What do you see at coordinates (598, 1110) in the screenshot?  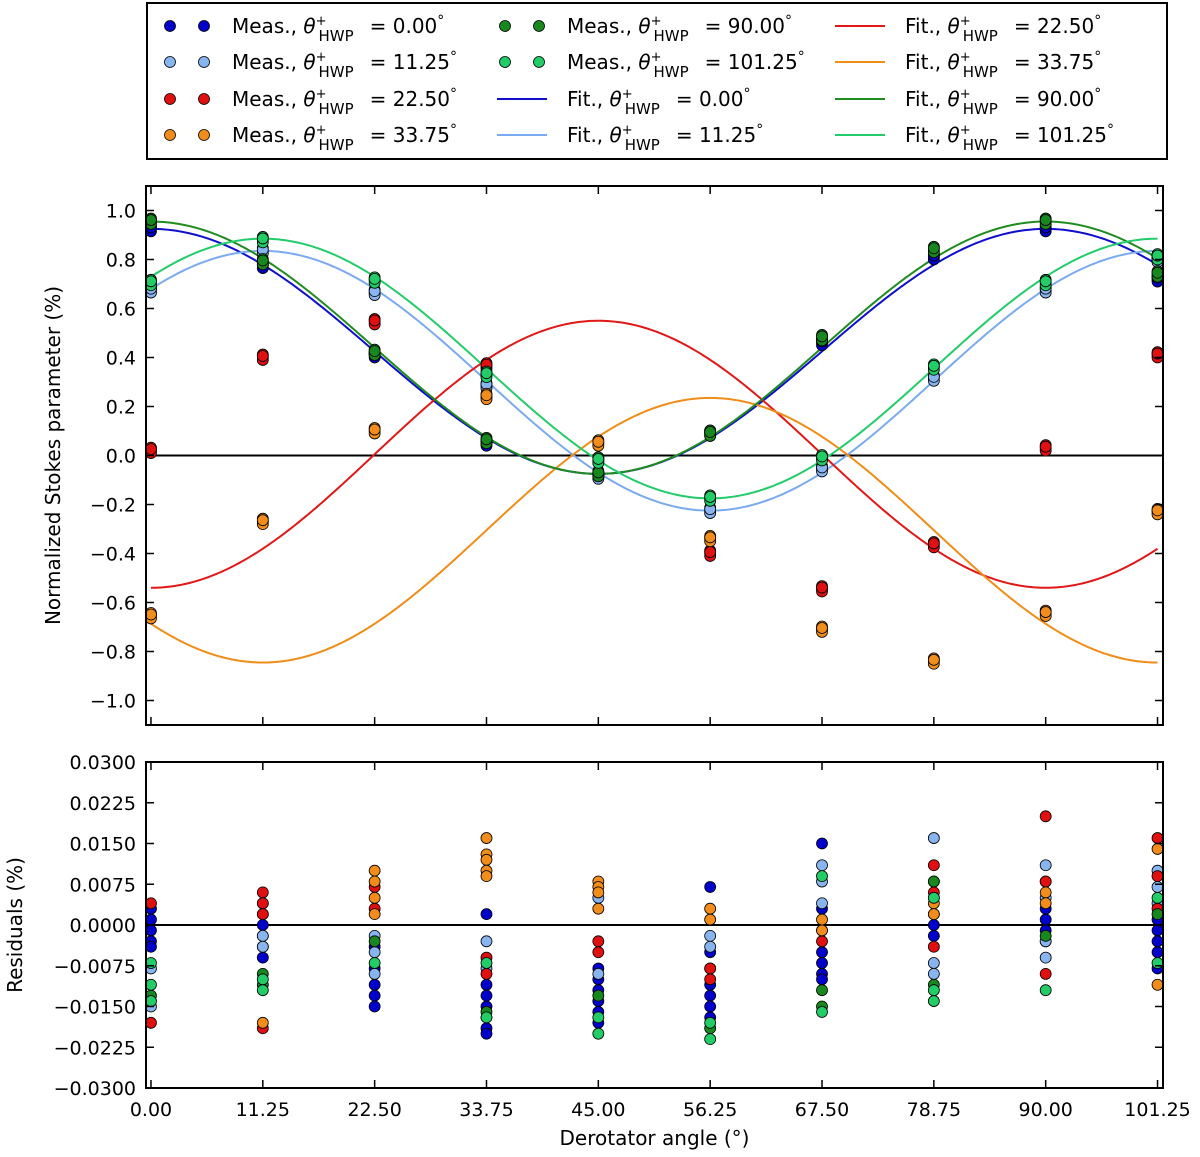 I see `bottom-xtick-label: 45.00` at bounding box center [598, 1110].